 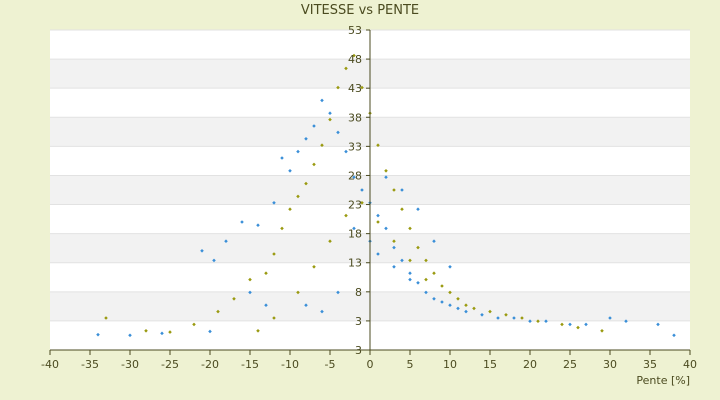 What do you see at coordinates (650, 364) in the screenshot?
I see `x-tick-label: 35` at bounding box center [650, 364].